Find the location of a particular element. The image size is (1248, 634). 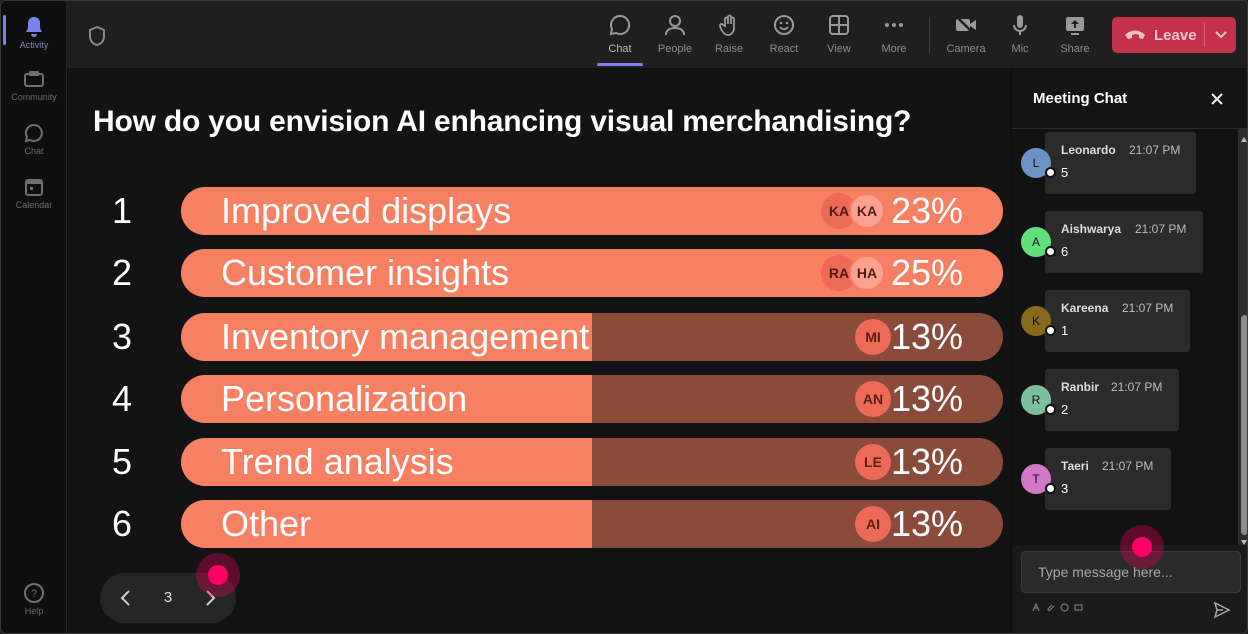

toolbar-raise-button: Raise is located at coordinates (729, 36).